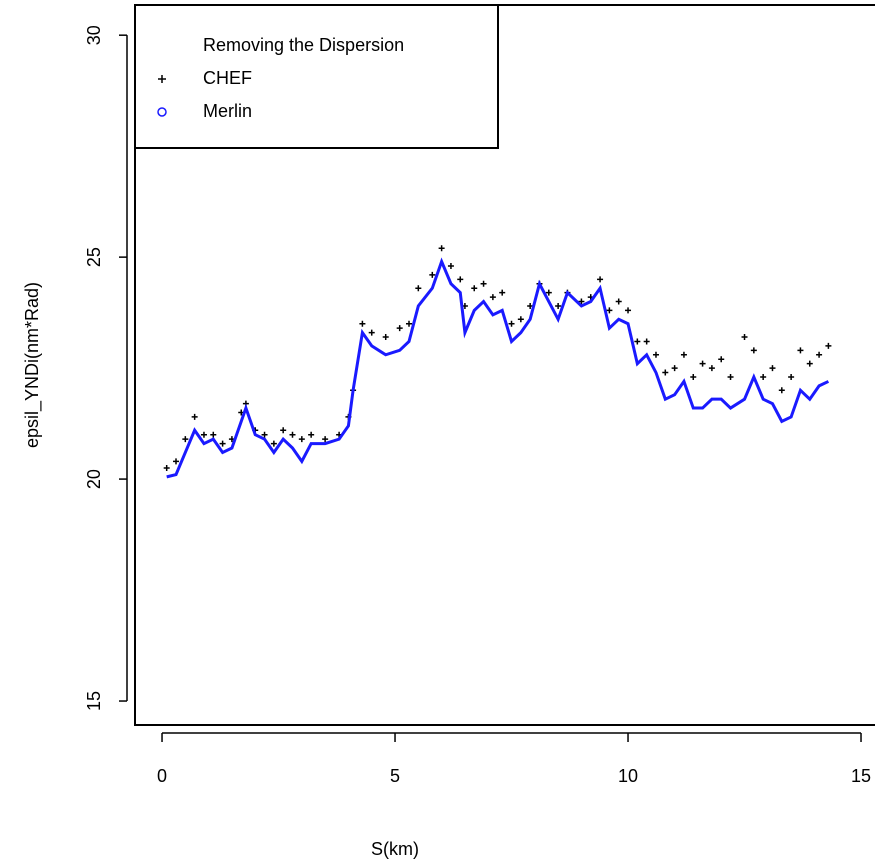 The width and height of the screenshot is (875, 864). I want to click on x-tick-label: 10, so click(628, 776).